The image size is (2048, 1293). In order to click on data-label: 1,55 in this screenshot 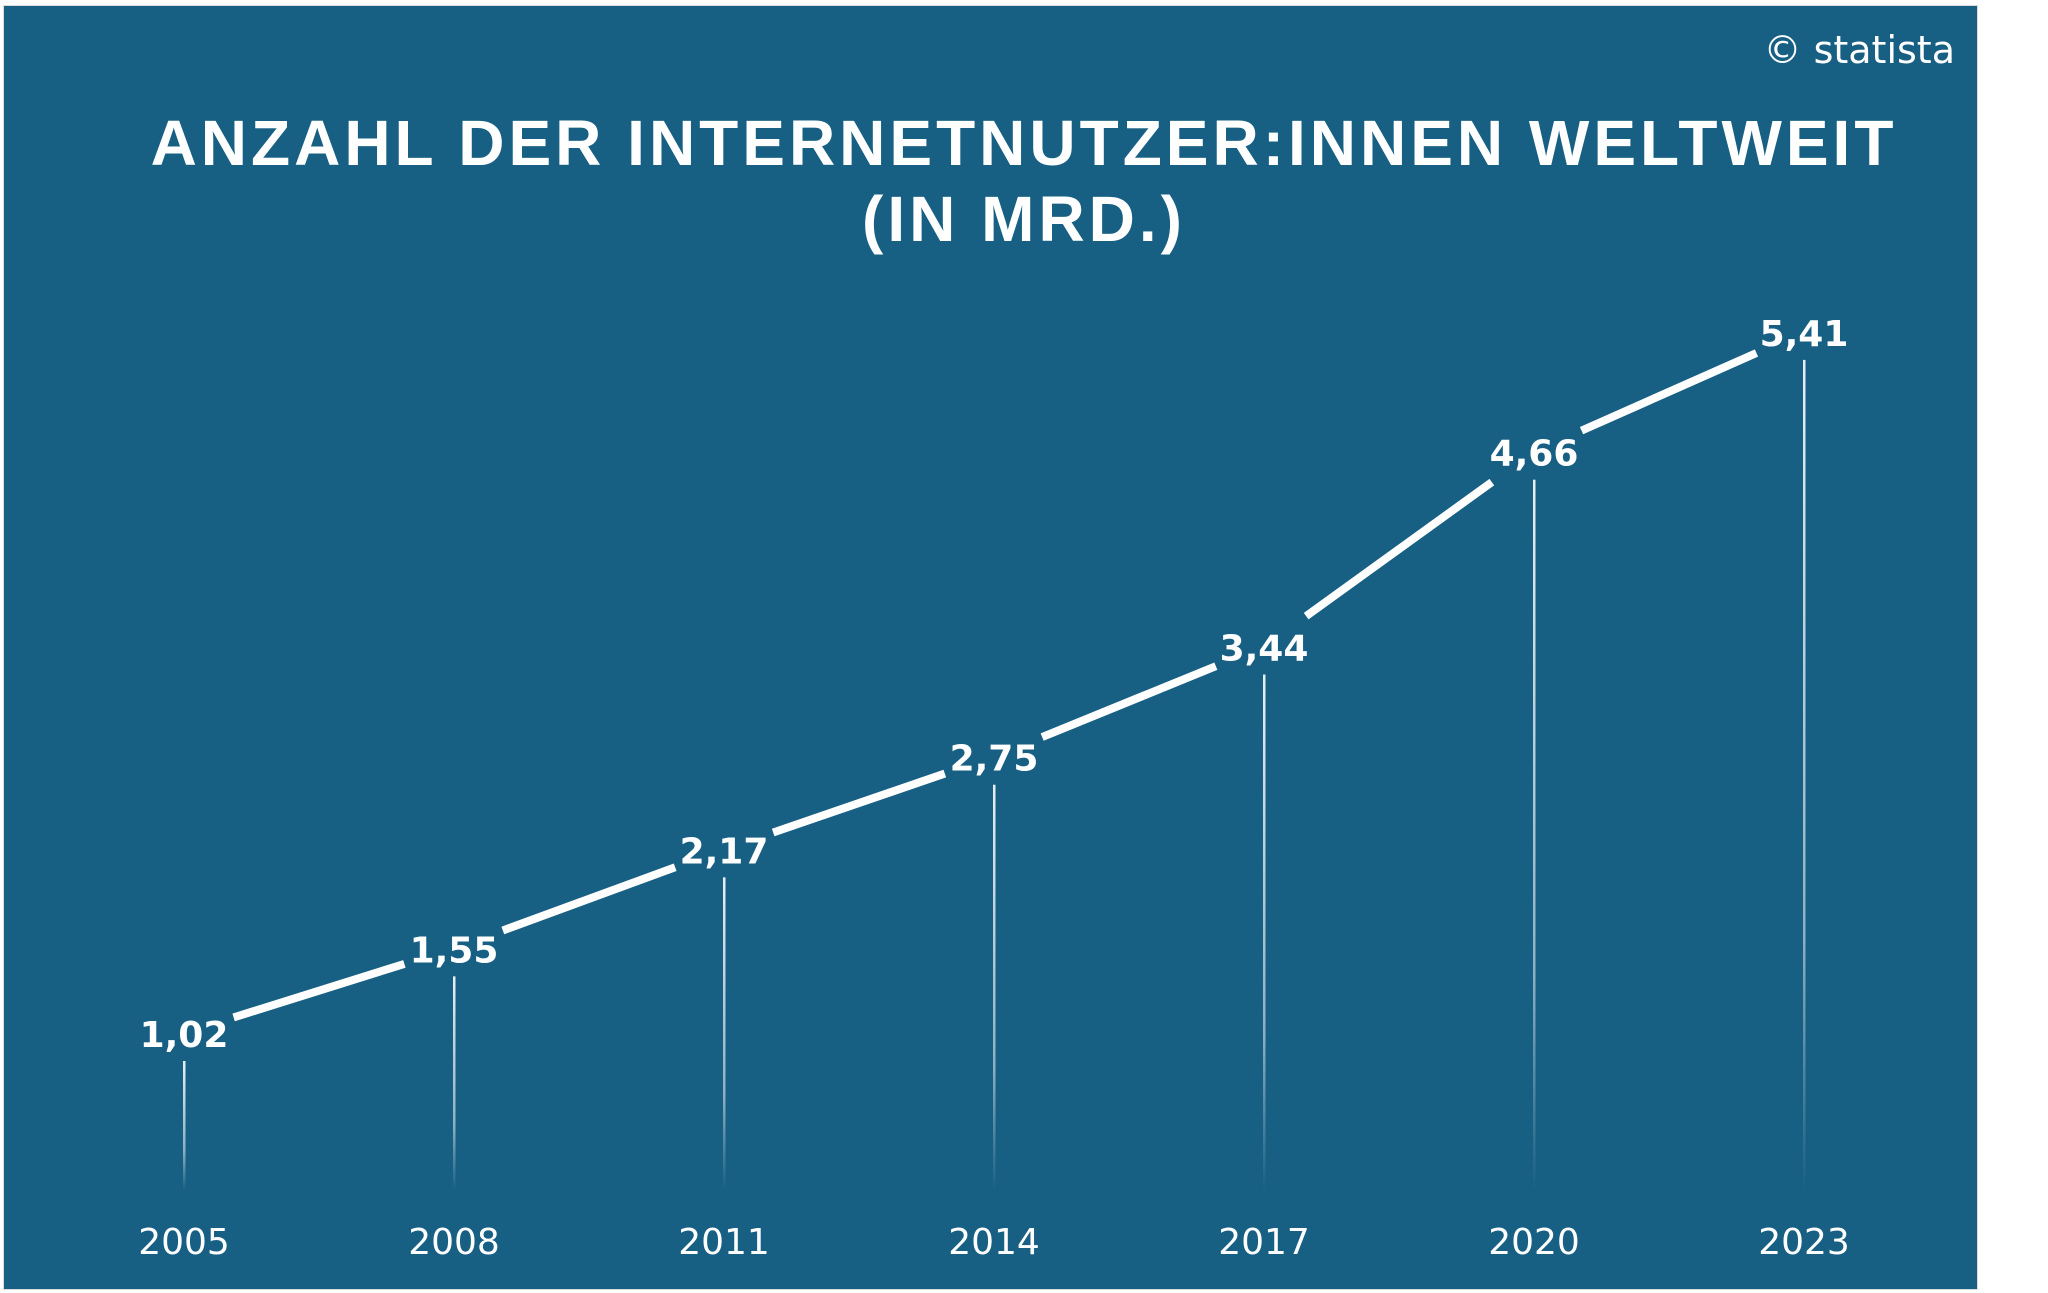, I will do `click(454, 950)`.